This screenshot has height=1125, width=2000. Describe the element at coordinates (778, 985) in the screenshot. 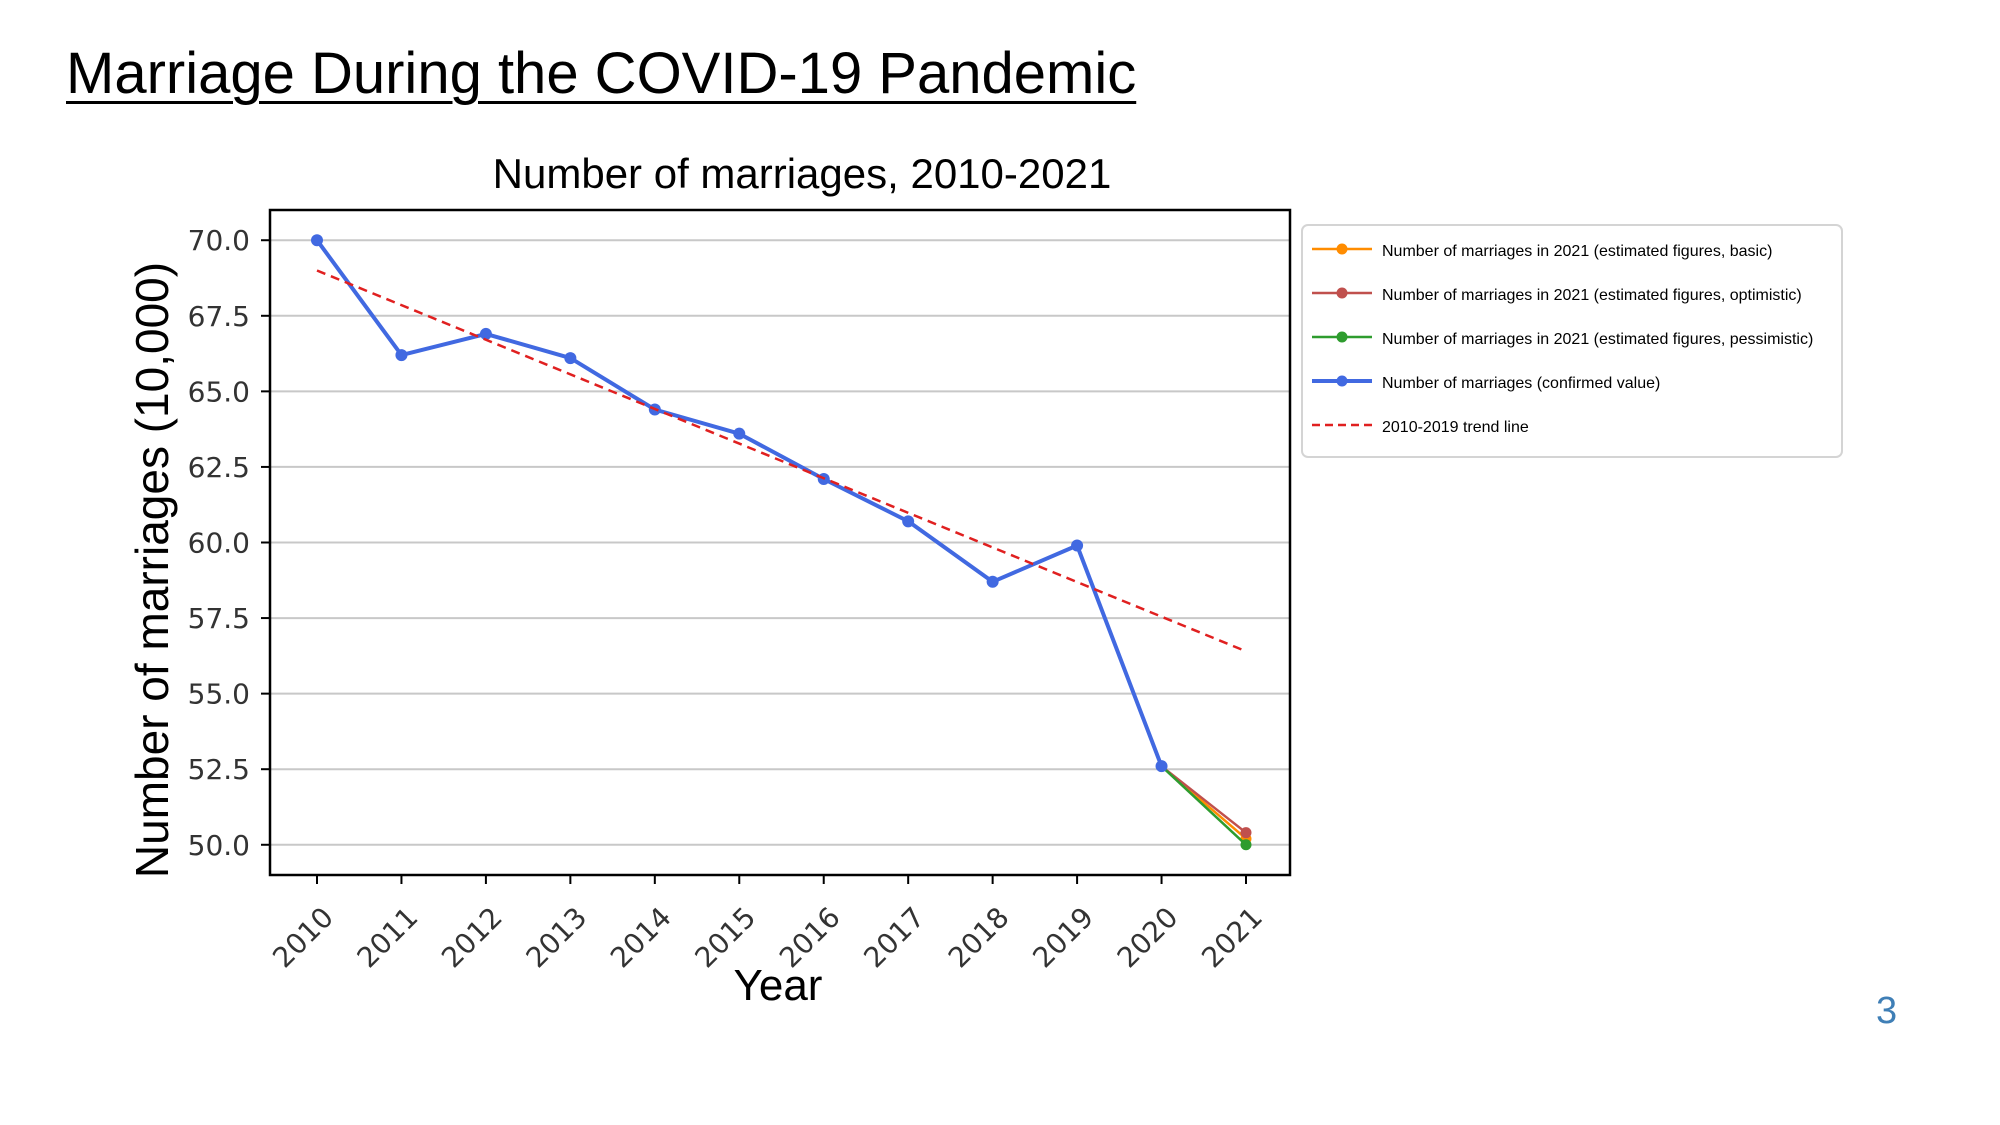

I see `x-axis-label: Year` at that location.